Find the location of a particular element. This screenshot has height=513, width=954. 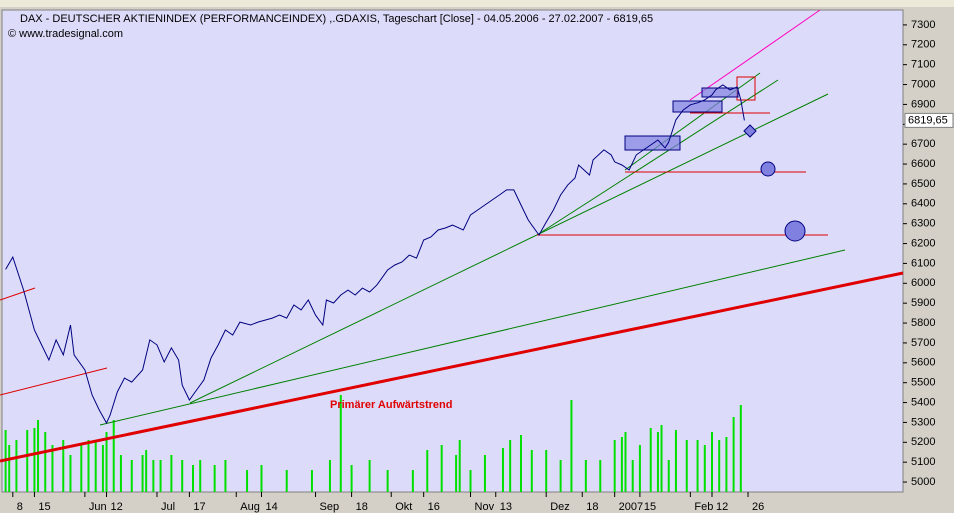

x-tick-label: Jul is located at coordinates (168, 507).